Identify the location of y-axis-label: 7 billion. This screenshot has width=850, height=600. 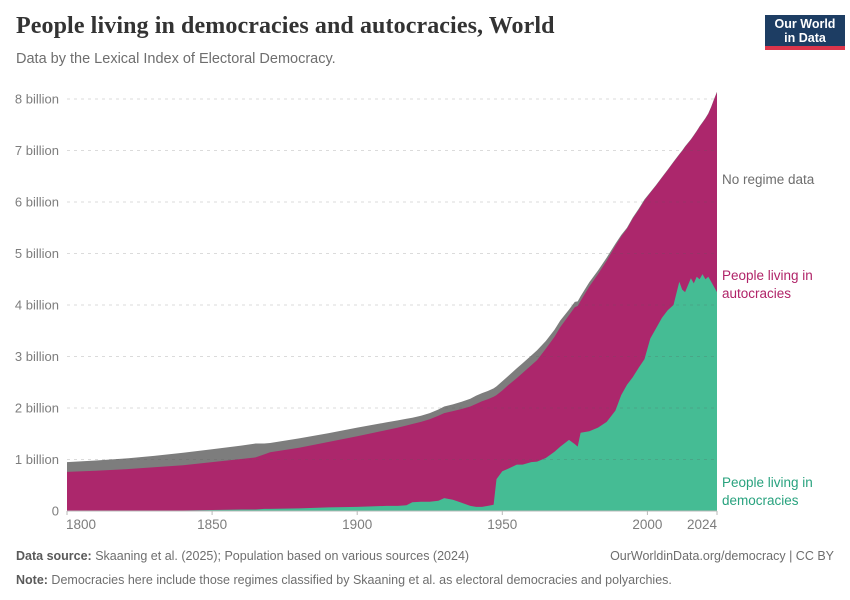
(37, 150).